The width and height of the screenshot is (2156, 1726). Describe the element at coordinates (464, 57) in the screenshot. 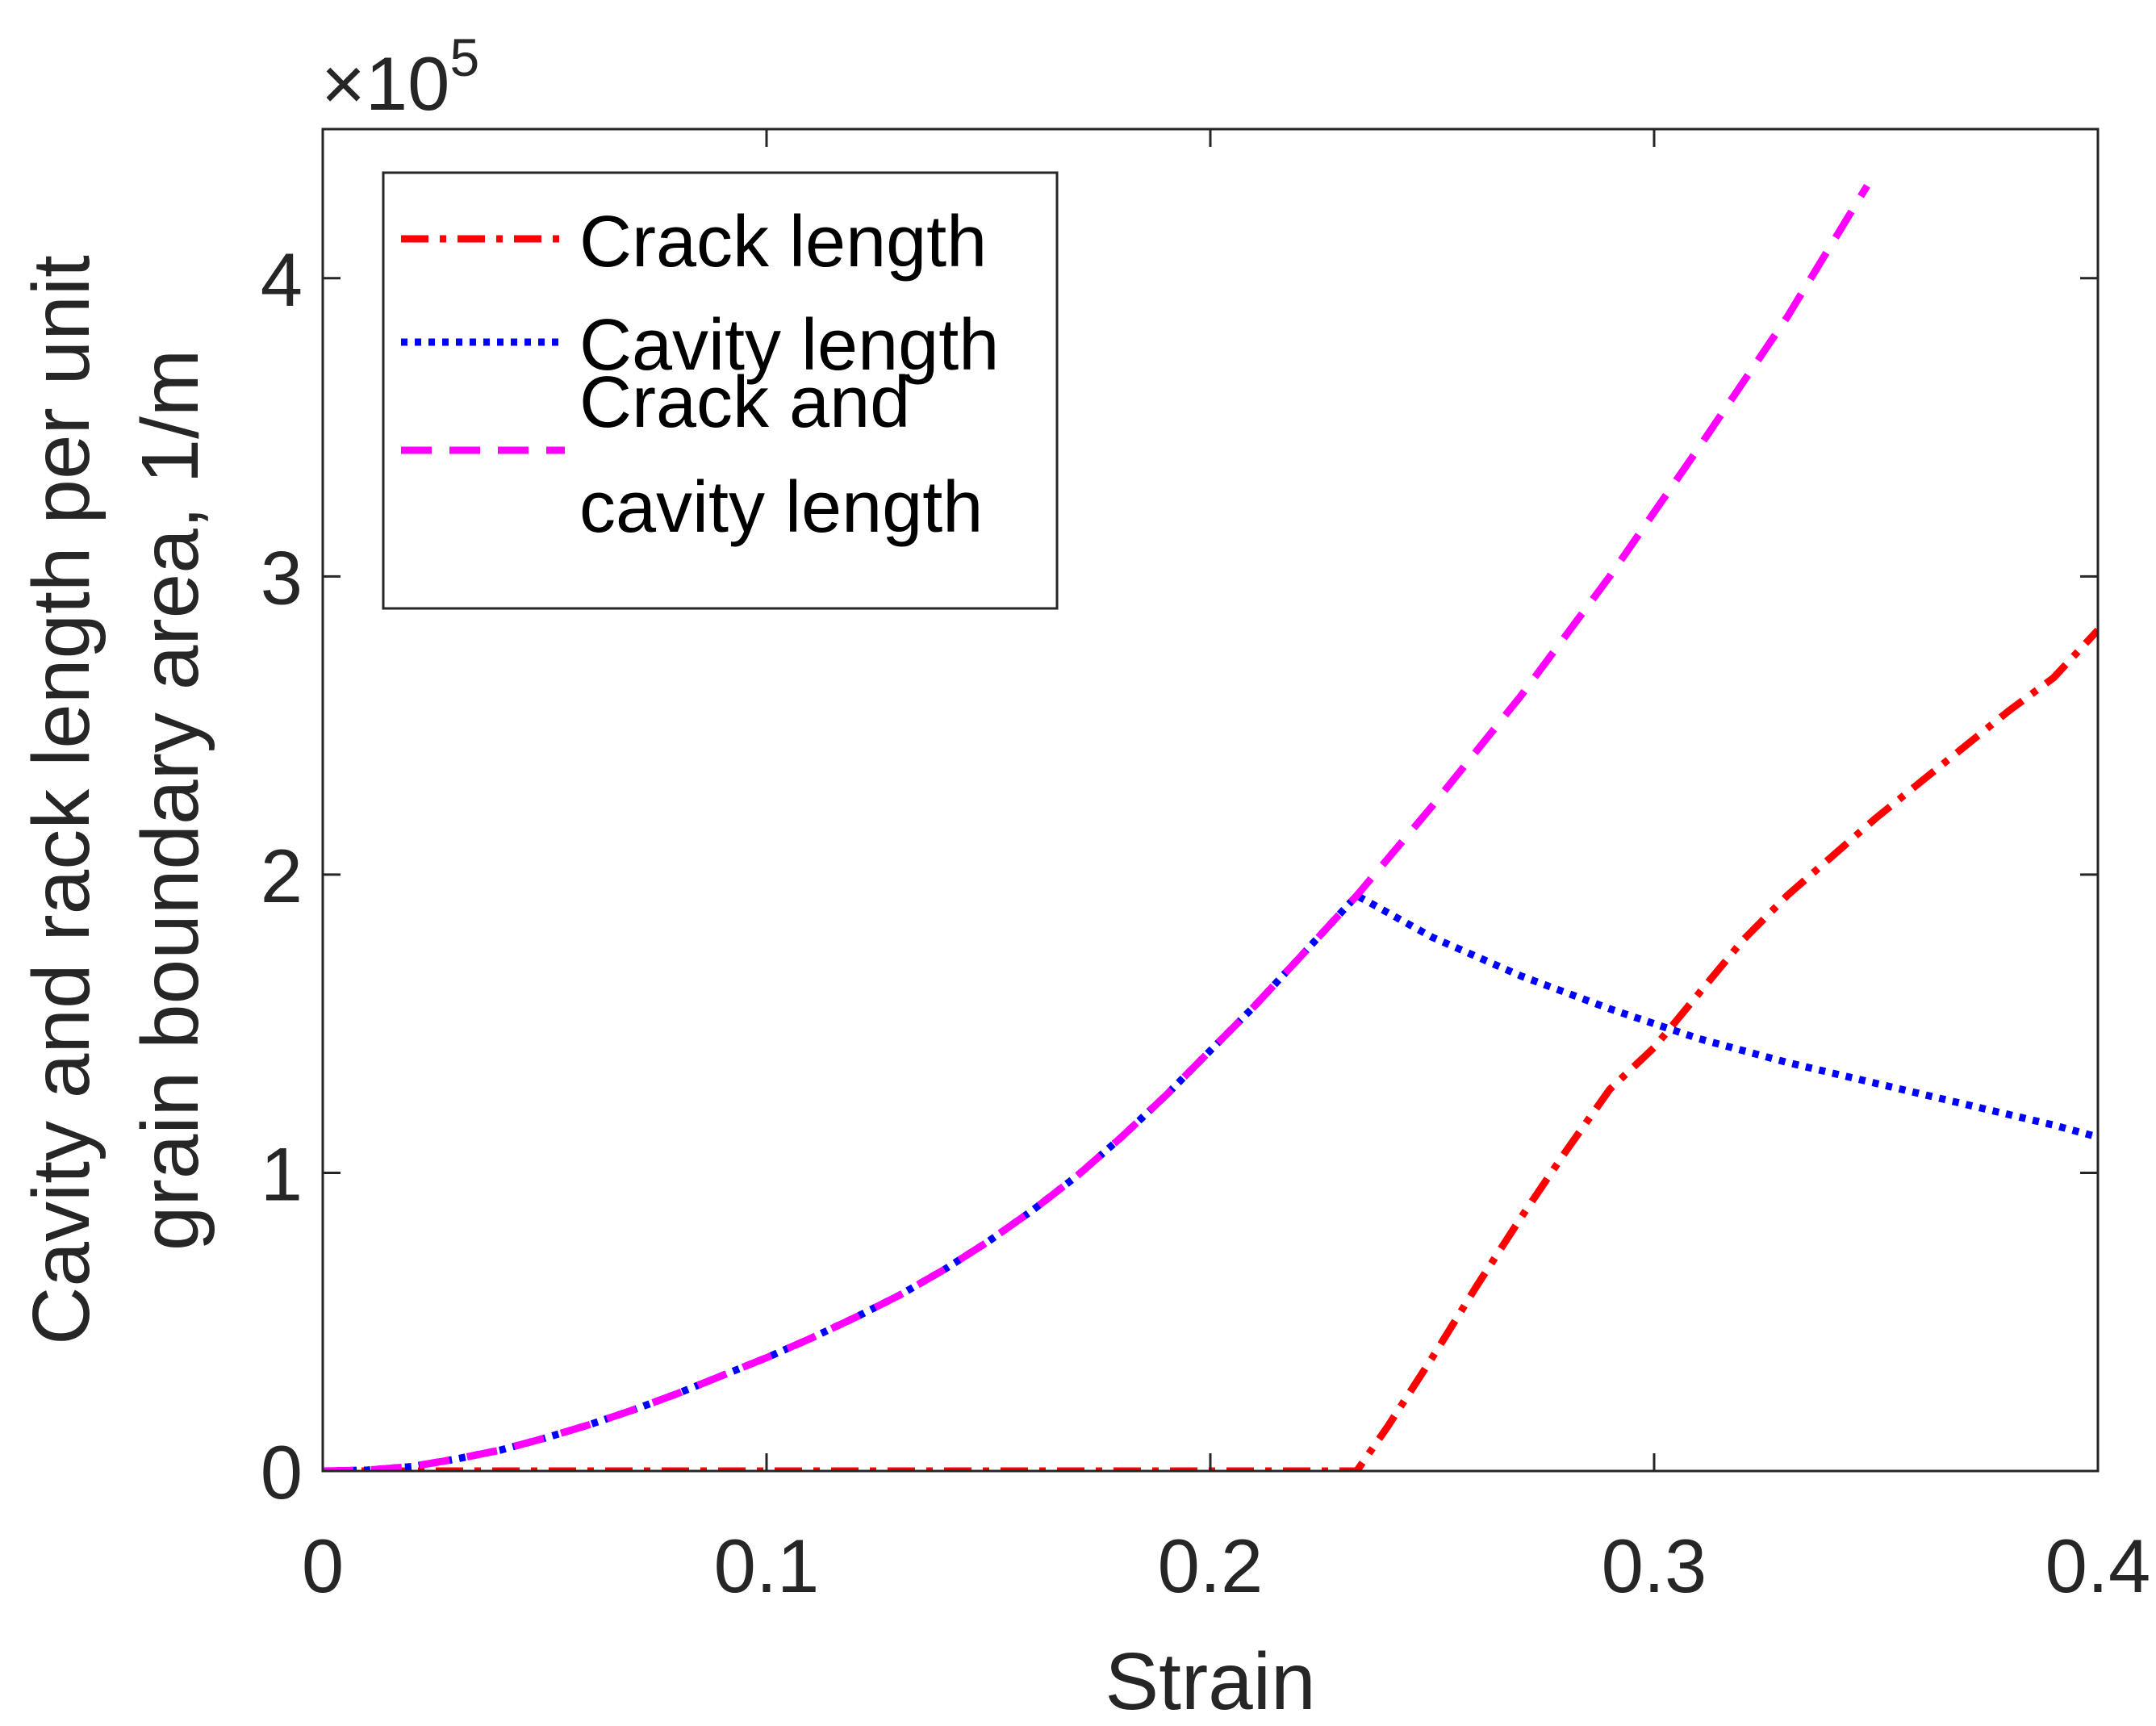

I see `y-scale-exponent: 5` at that location.